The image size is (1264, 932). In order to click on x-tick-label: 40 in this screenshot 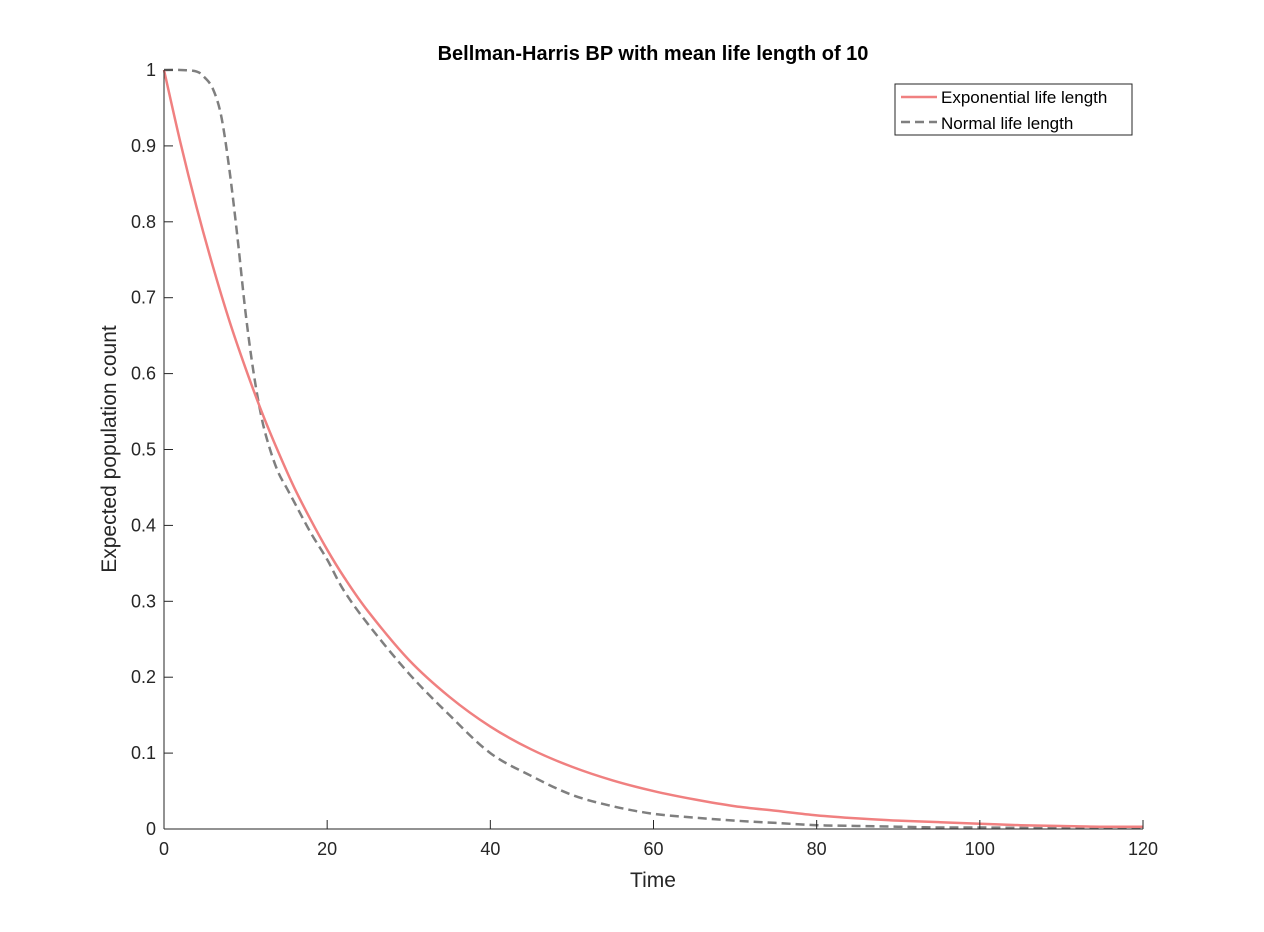, I will do `click(490, 849)`.